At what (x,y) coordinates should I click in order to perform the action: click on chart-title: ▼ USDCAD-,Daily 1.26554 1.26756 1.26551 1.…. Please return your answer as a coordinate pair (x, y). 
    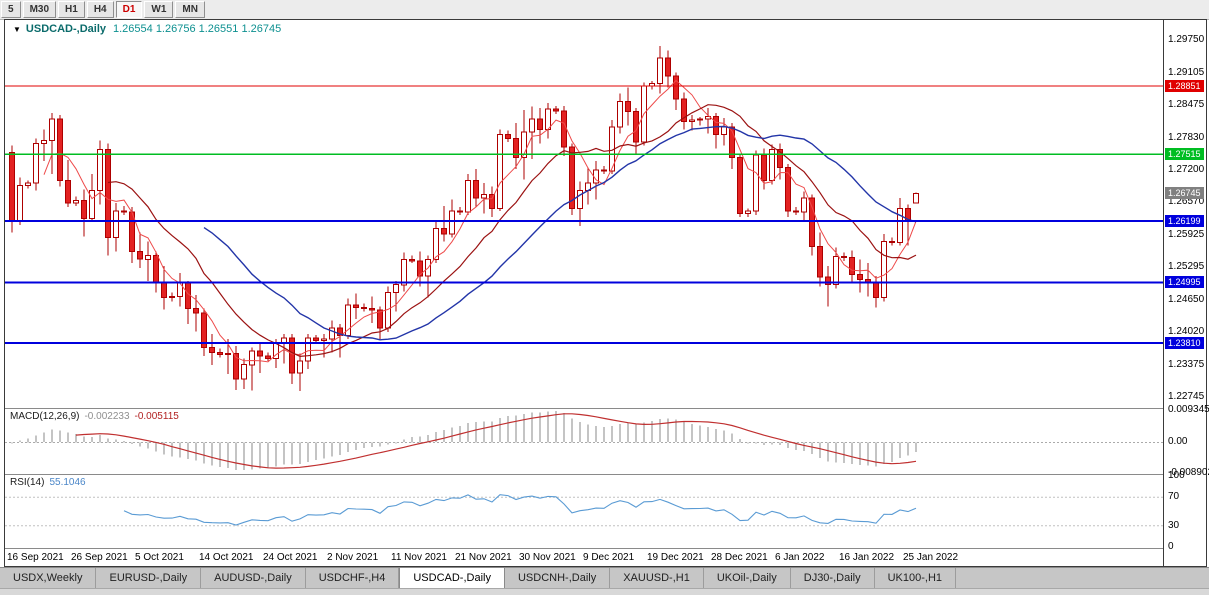
    Looking at the image, I should click on (147, 29).